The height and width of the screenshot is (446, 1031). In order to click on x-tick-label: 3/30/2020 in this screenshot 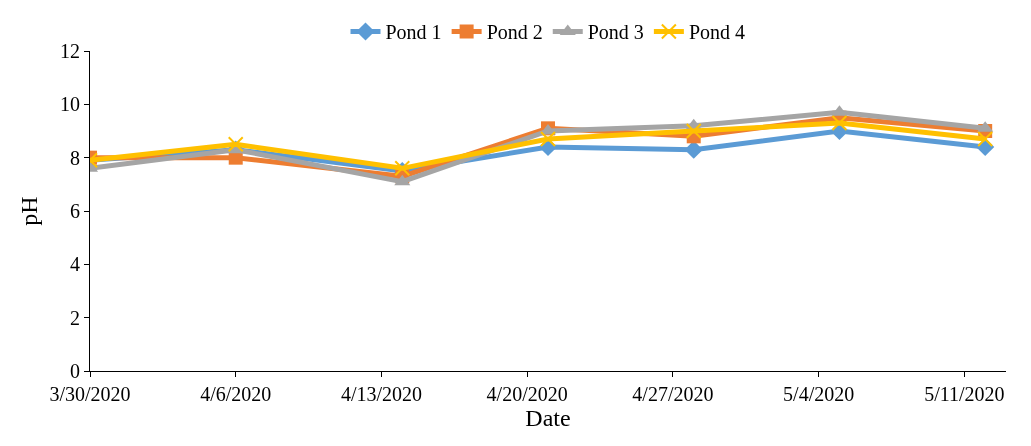, I will do `click(90, 394)`.